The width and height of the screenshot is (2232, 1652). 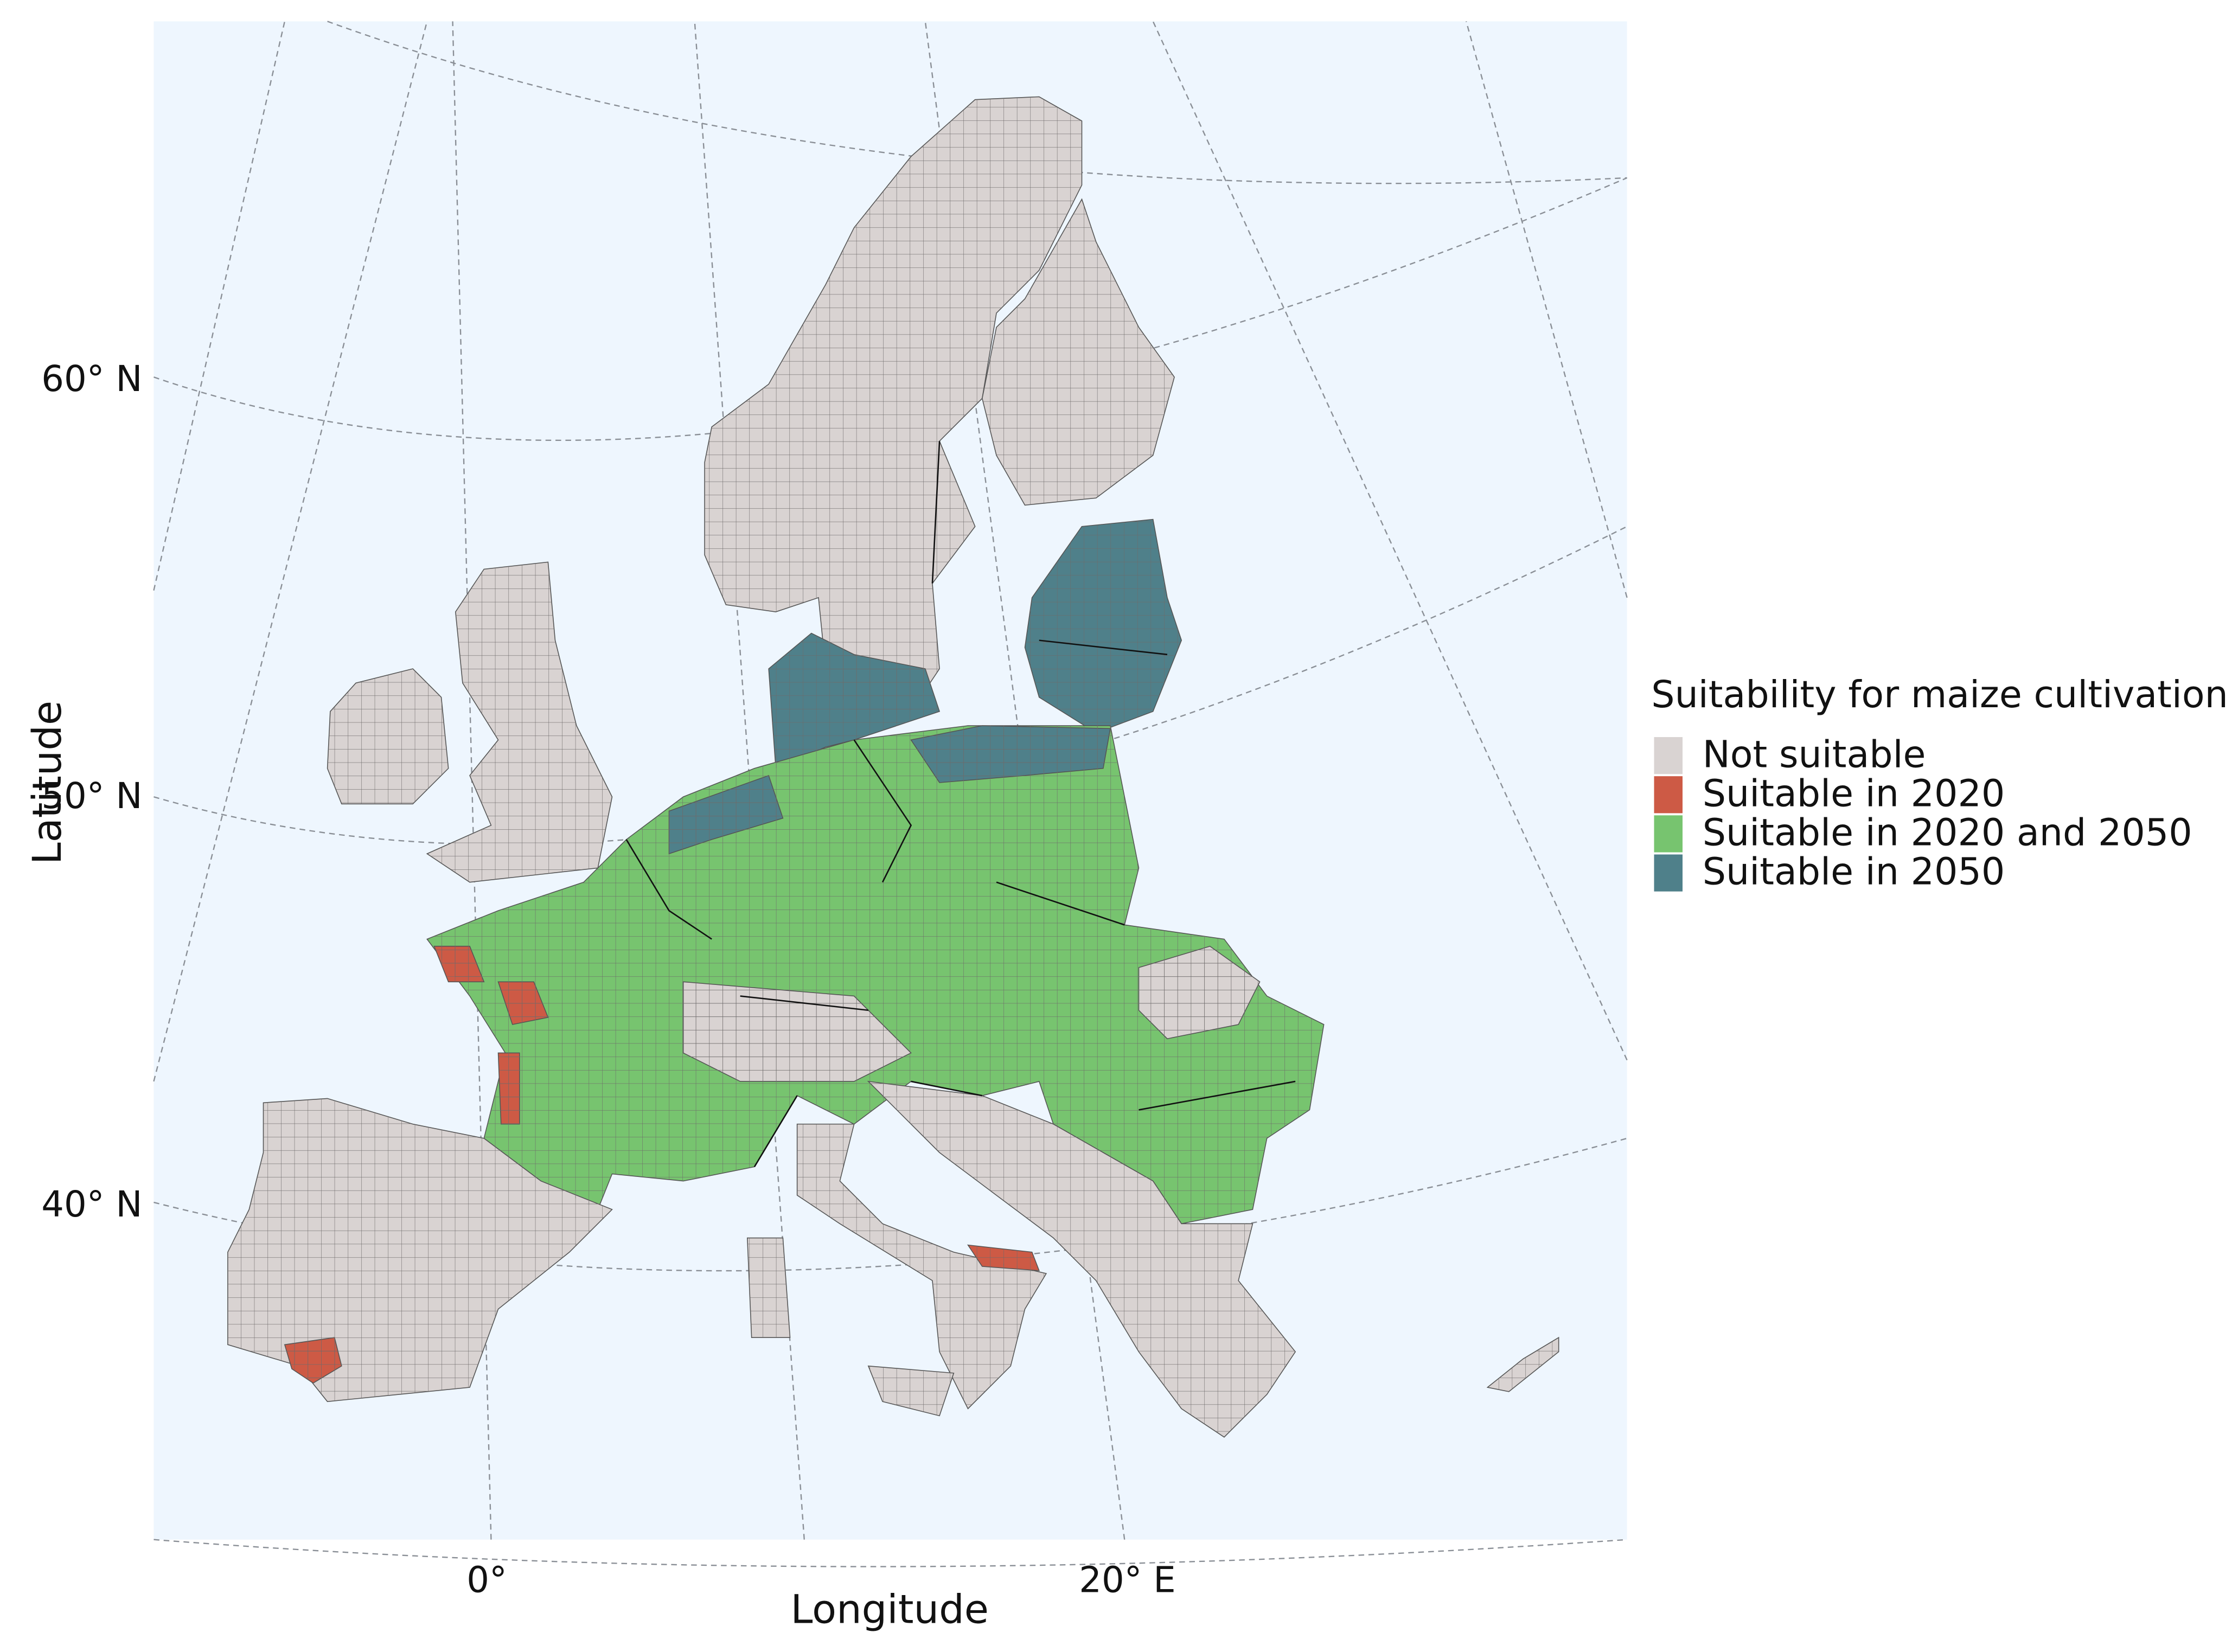 I want to click on lat-tick-label: 50° N, so click(x=91, y=796).